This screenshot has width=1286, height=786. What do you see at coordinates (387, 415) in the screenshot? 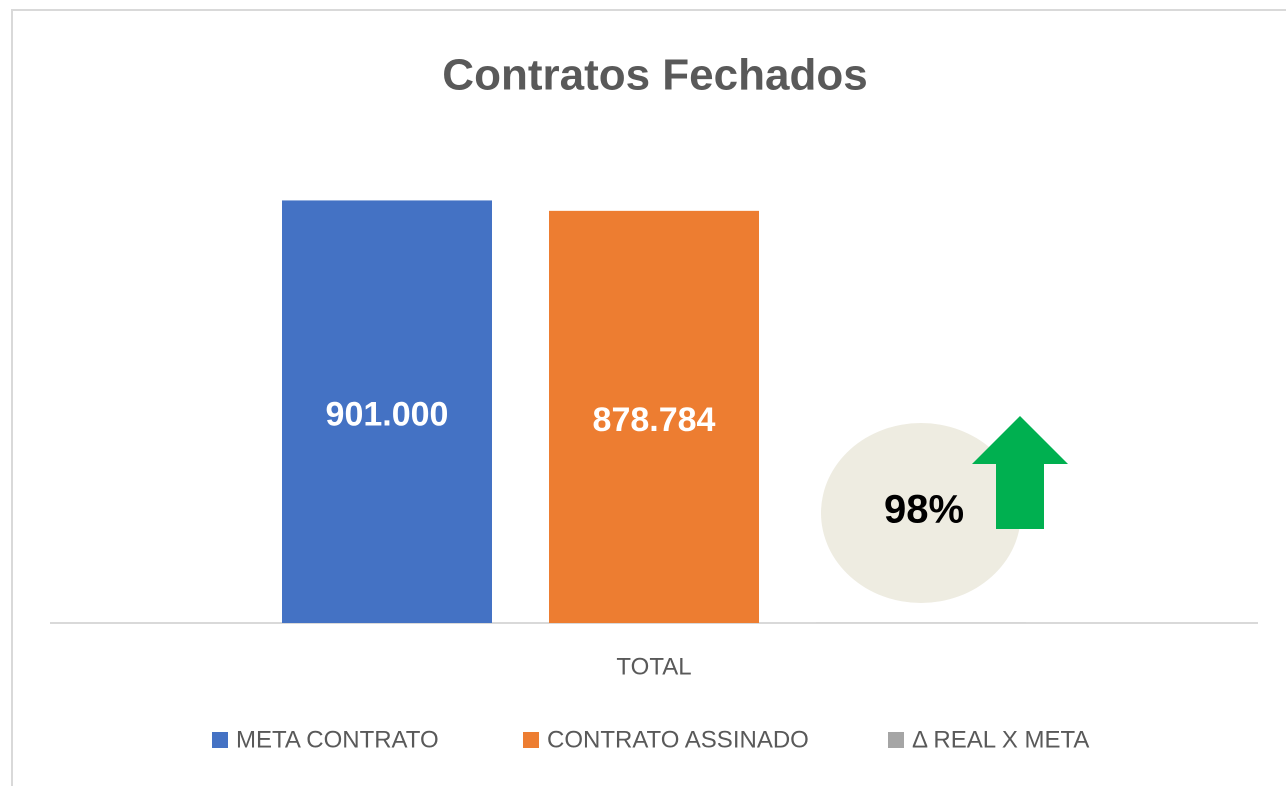
I see `data-label: 901.000` at bounding box center [387, 415].